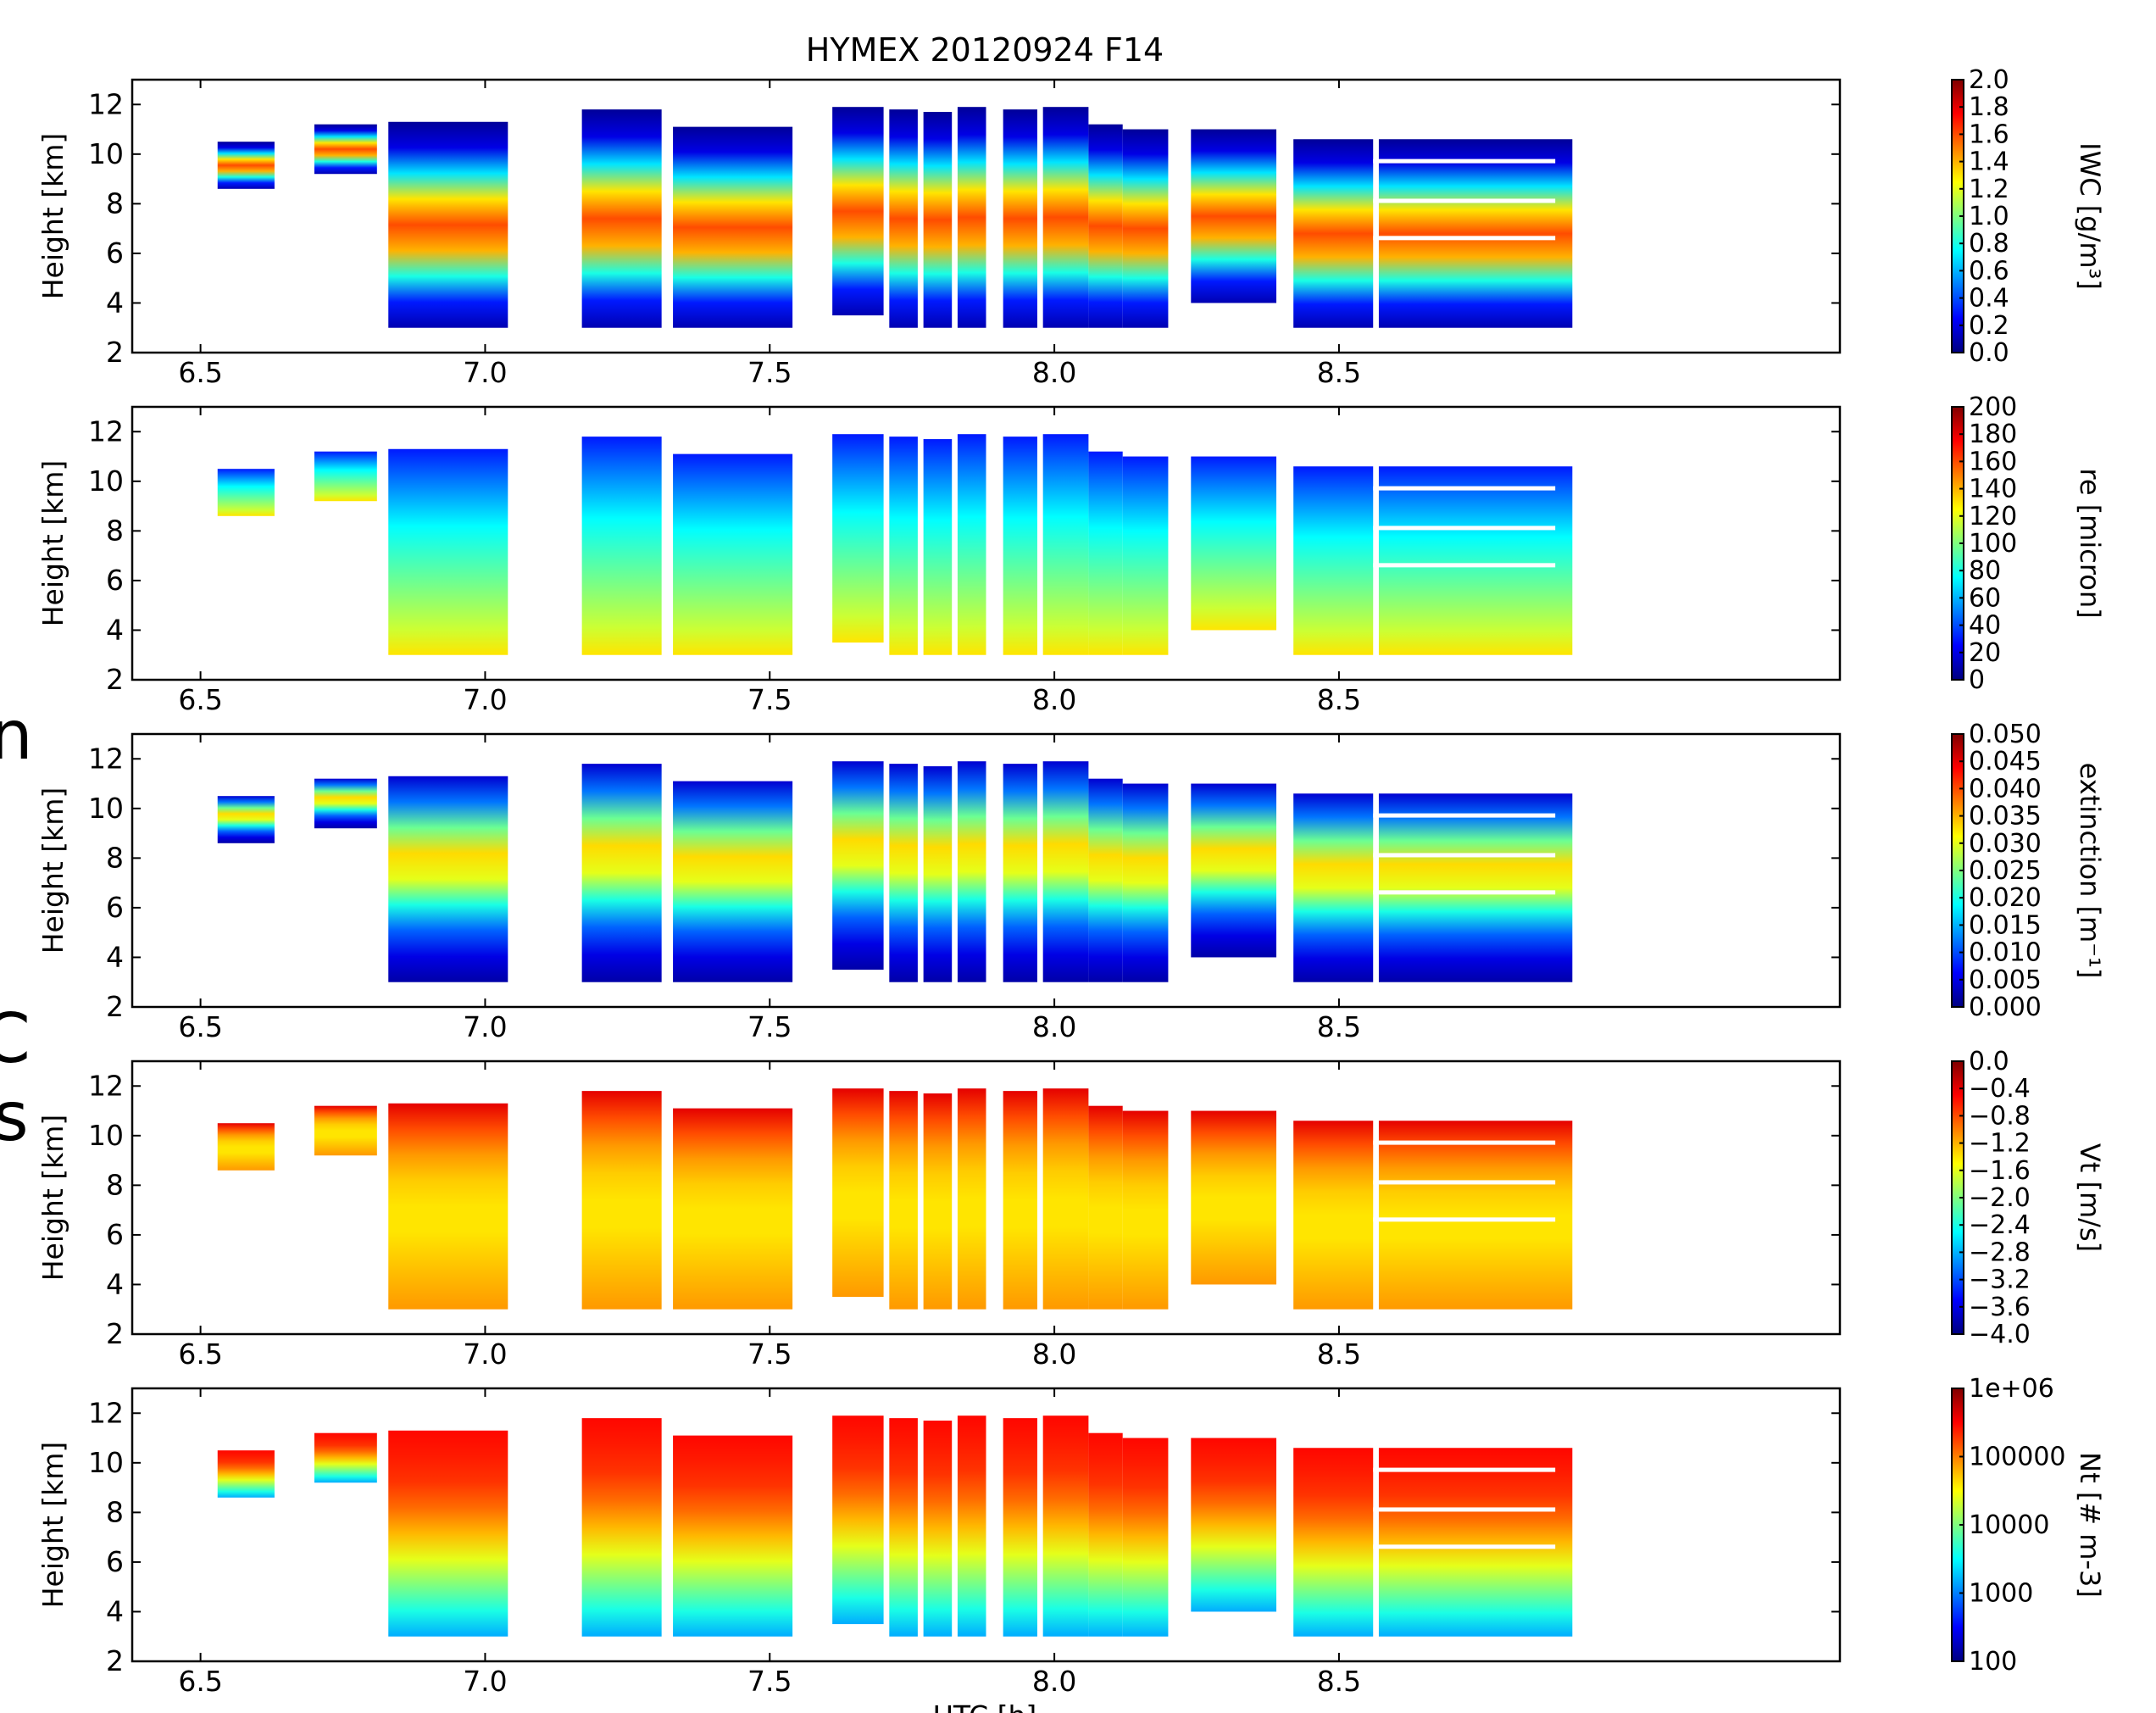 This screenshot has width=2156, height=1713. What do you see at coordinates (1989, 107) in the screenshot?
I see `colorbar-tick-label: 1.8` at bounding box center [1989, 107].